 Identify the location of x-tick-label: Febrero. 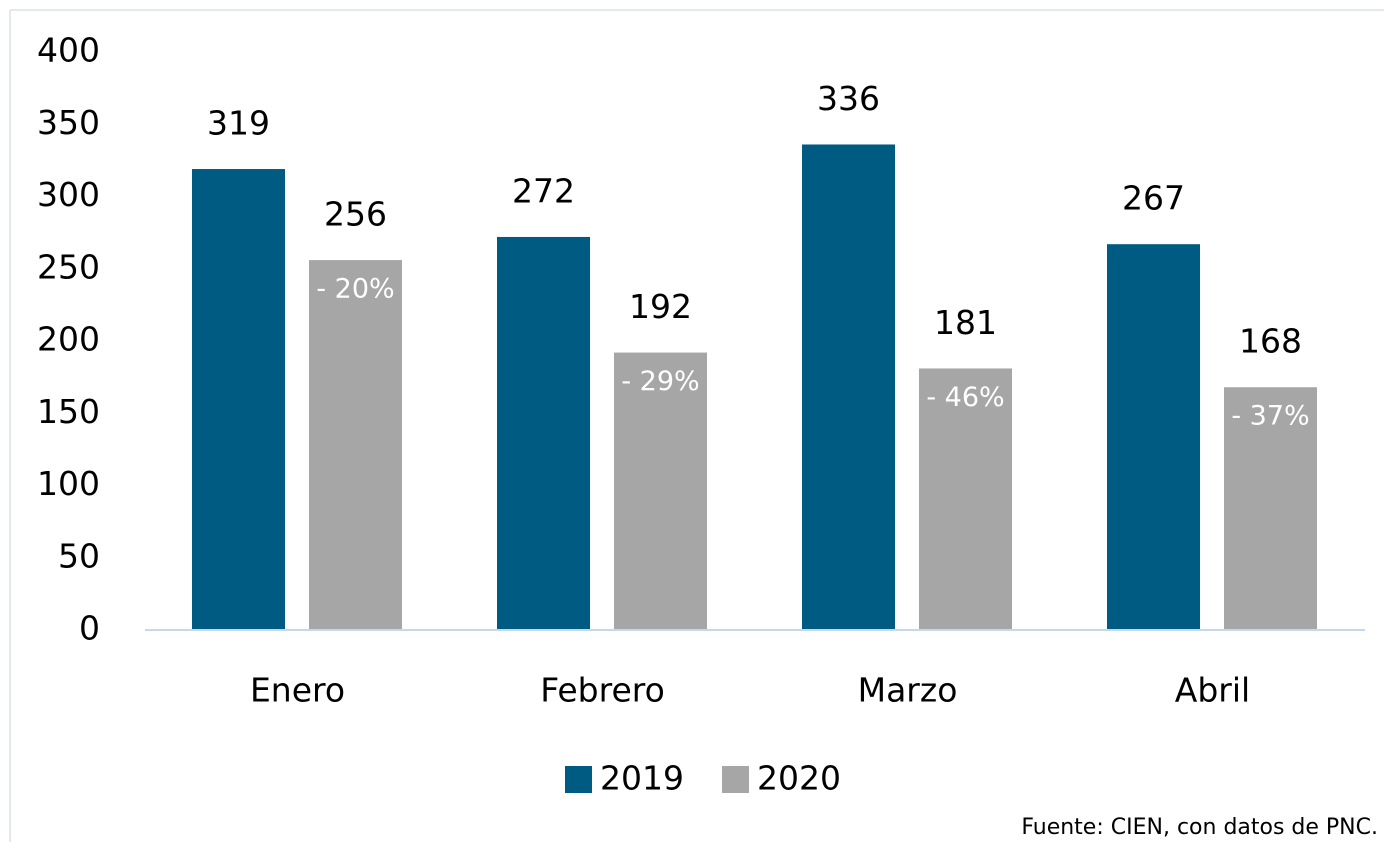
(602, 690).